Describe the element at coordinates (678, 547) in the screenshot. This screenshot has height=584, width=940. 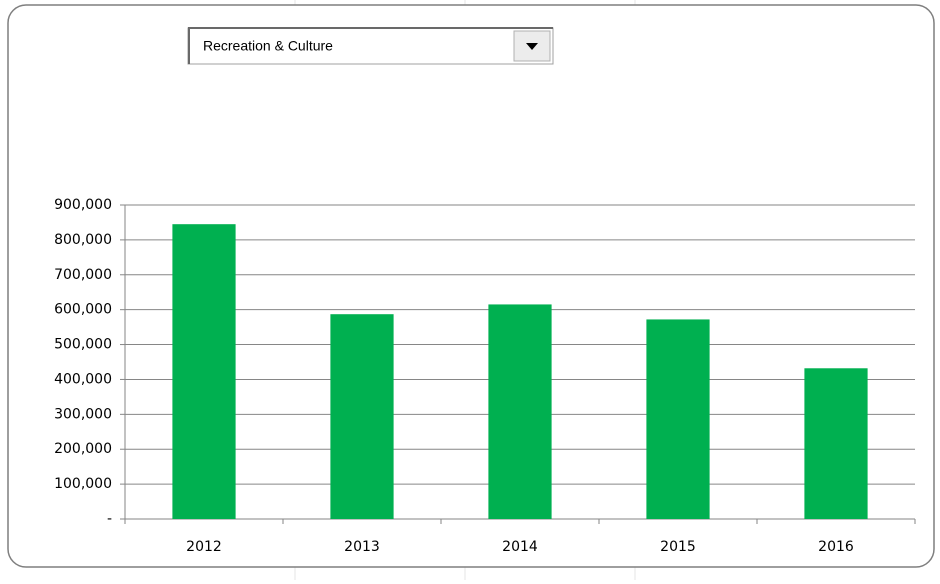
I see `x-tick-label: 2015` at that location.